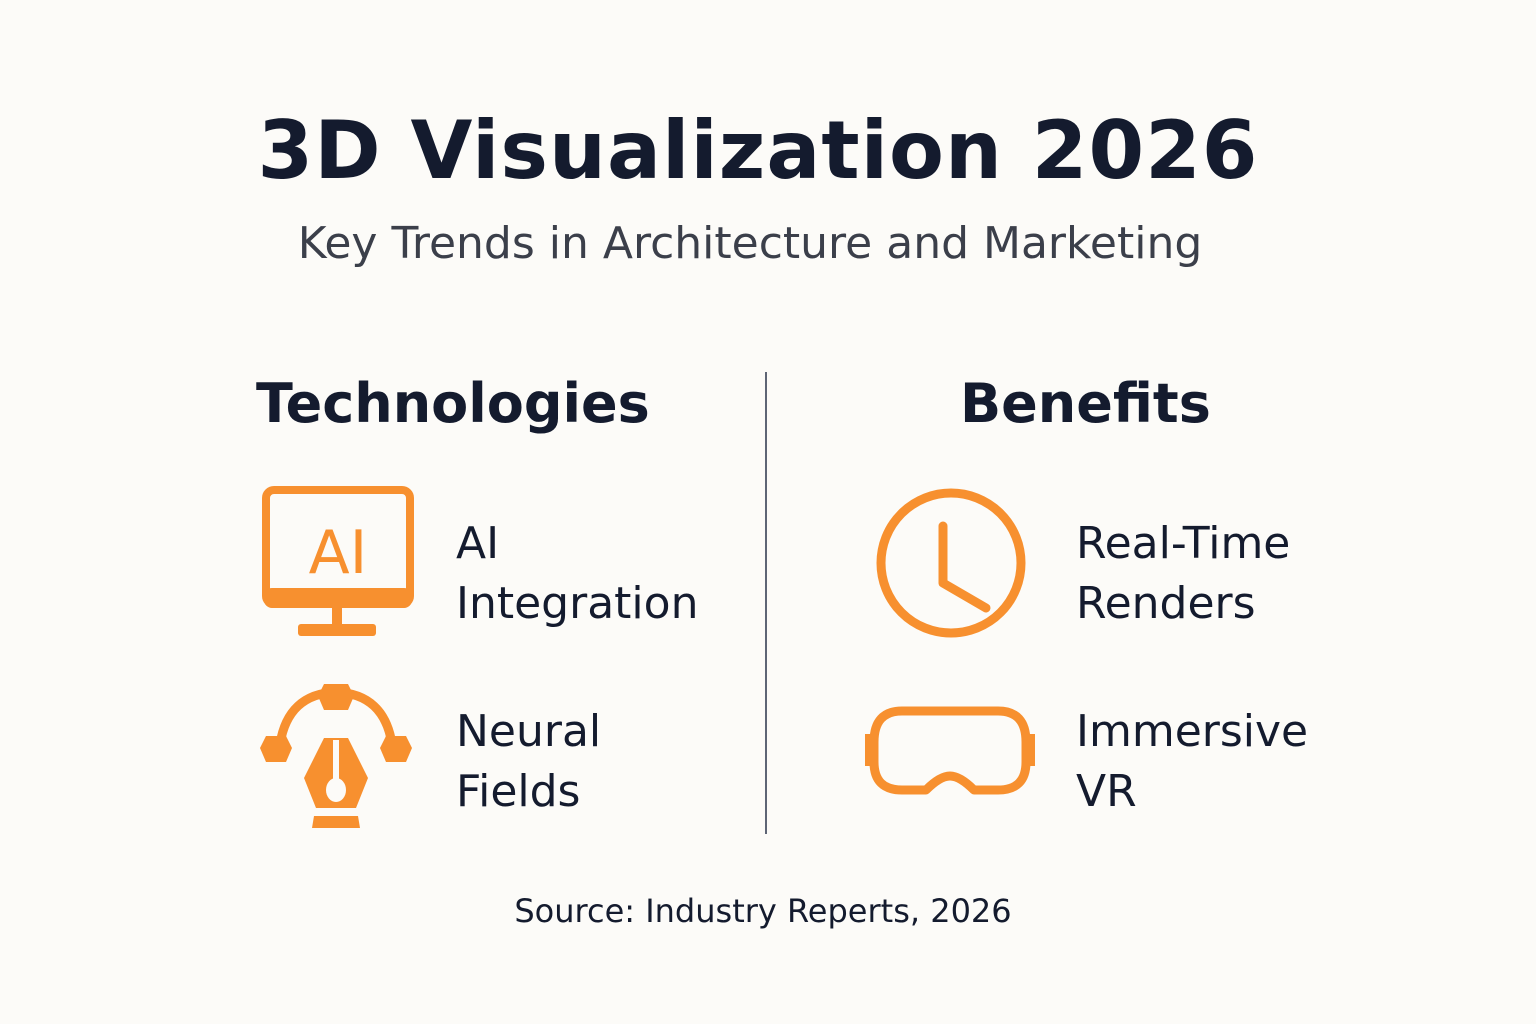  I want to click on page-subtitle: Key Trends in Architecture and Marketing, so click(750, 243).